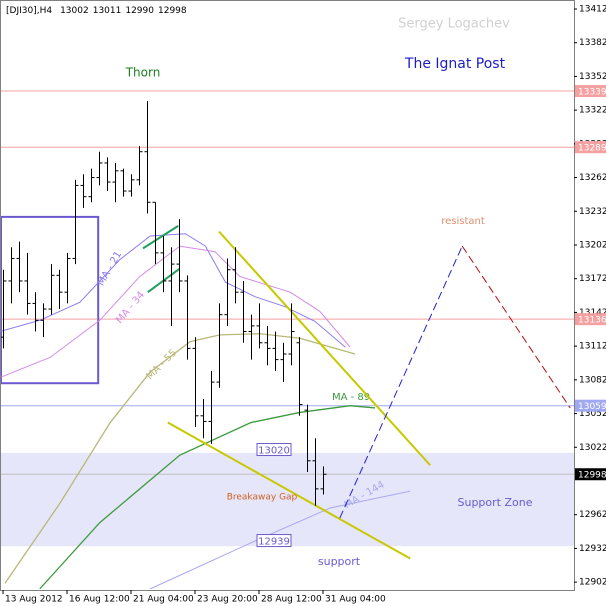  What do you see at coordinates (351, 397) in the screenshot?
I see `ma-label: MA - 89` at bounding box center [351, 397].